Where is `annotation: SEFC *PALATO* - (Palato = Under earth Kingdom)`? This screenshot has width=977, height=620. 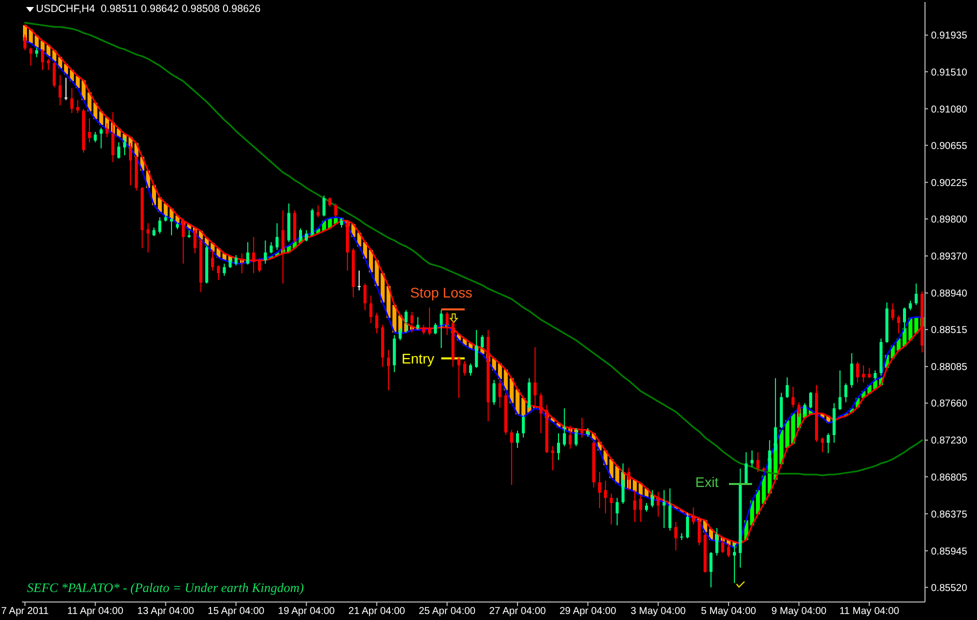 annotation: SEFC *PALATO* - (Palato = Under earth Kingdom) is located at coordinates (165, 587).